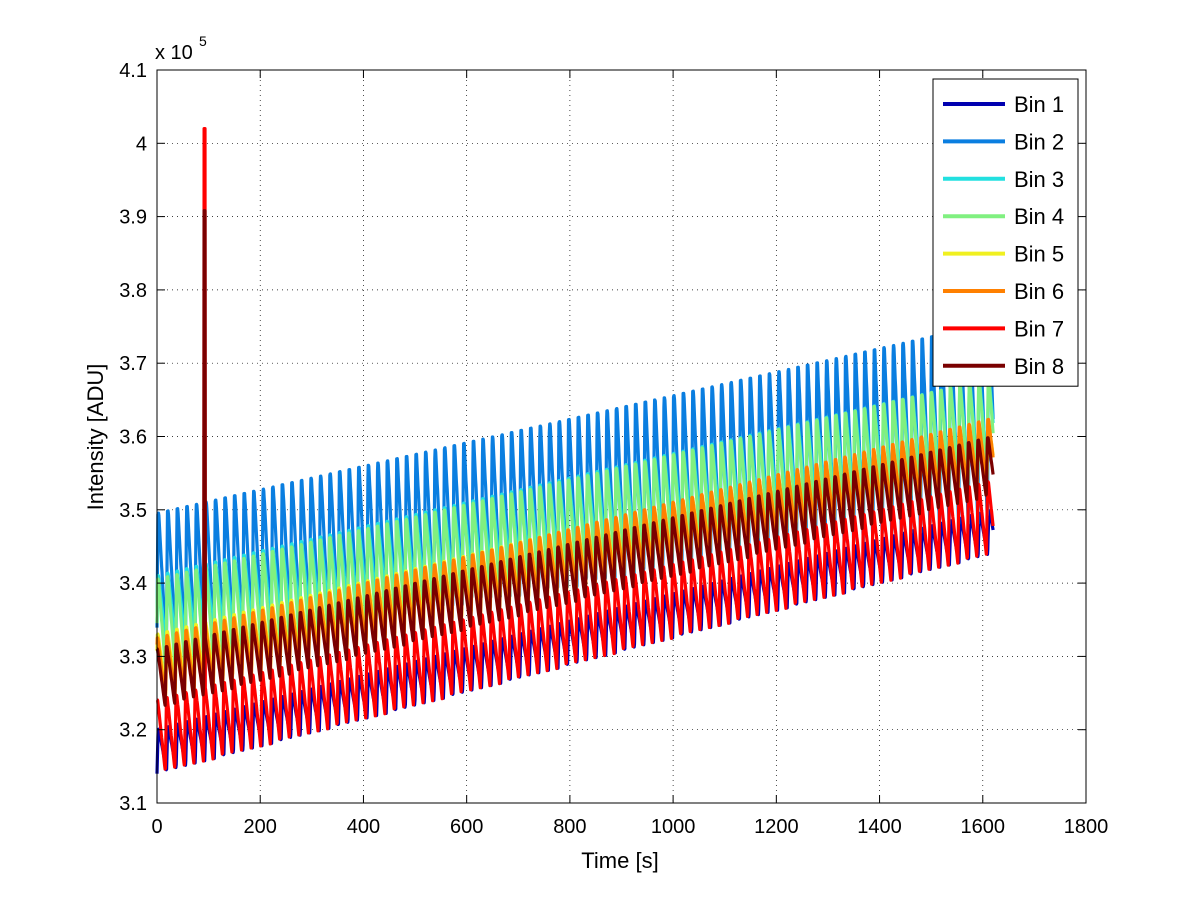 The width and height of the screenshot is (1200, 901). What do you see at coordinates (673, 827) in the screenshot?
I see `x-tick-label: 1000` at bounding box center [673, 827].